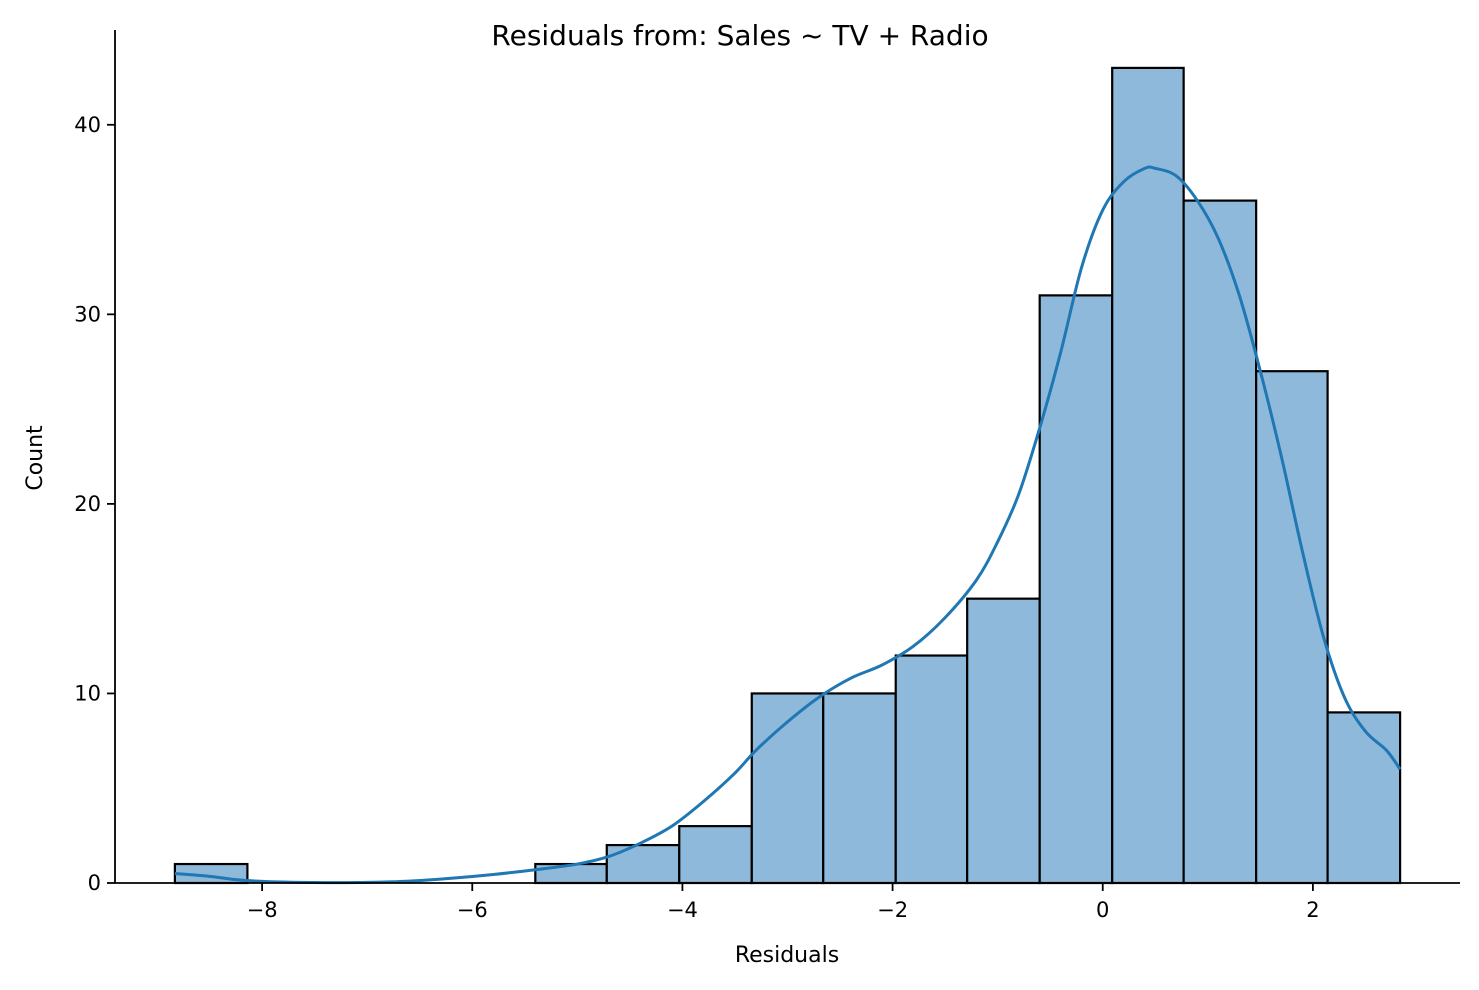 This screenshot has height=990, width=1479. What do you see at coordinates (892, 910) in the screenshot?
I see `x-tick-label-3: −2` at bounding box center [892, 910].